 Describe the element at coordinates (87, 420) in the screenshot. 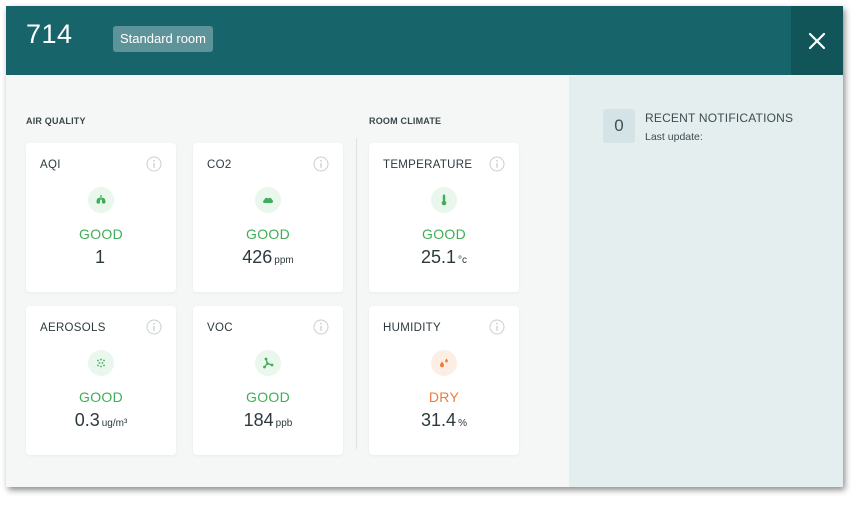

I see `reading-value: 0.3` at that location.